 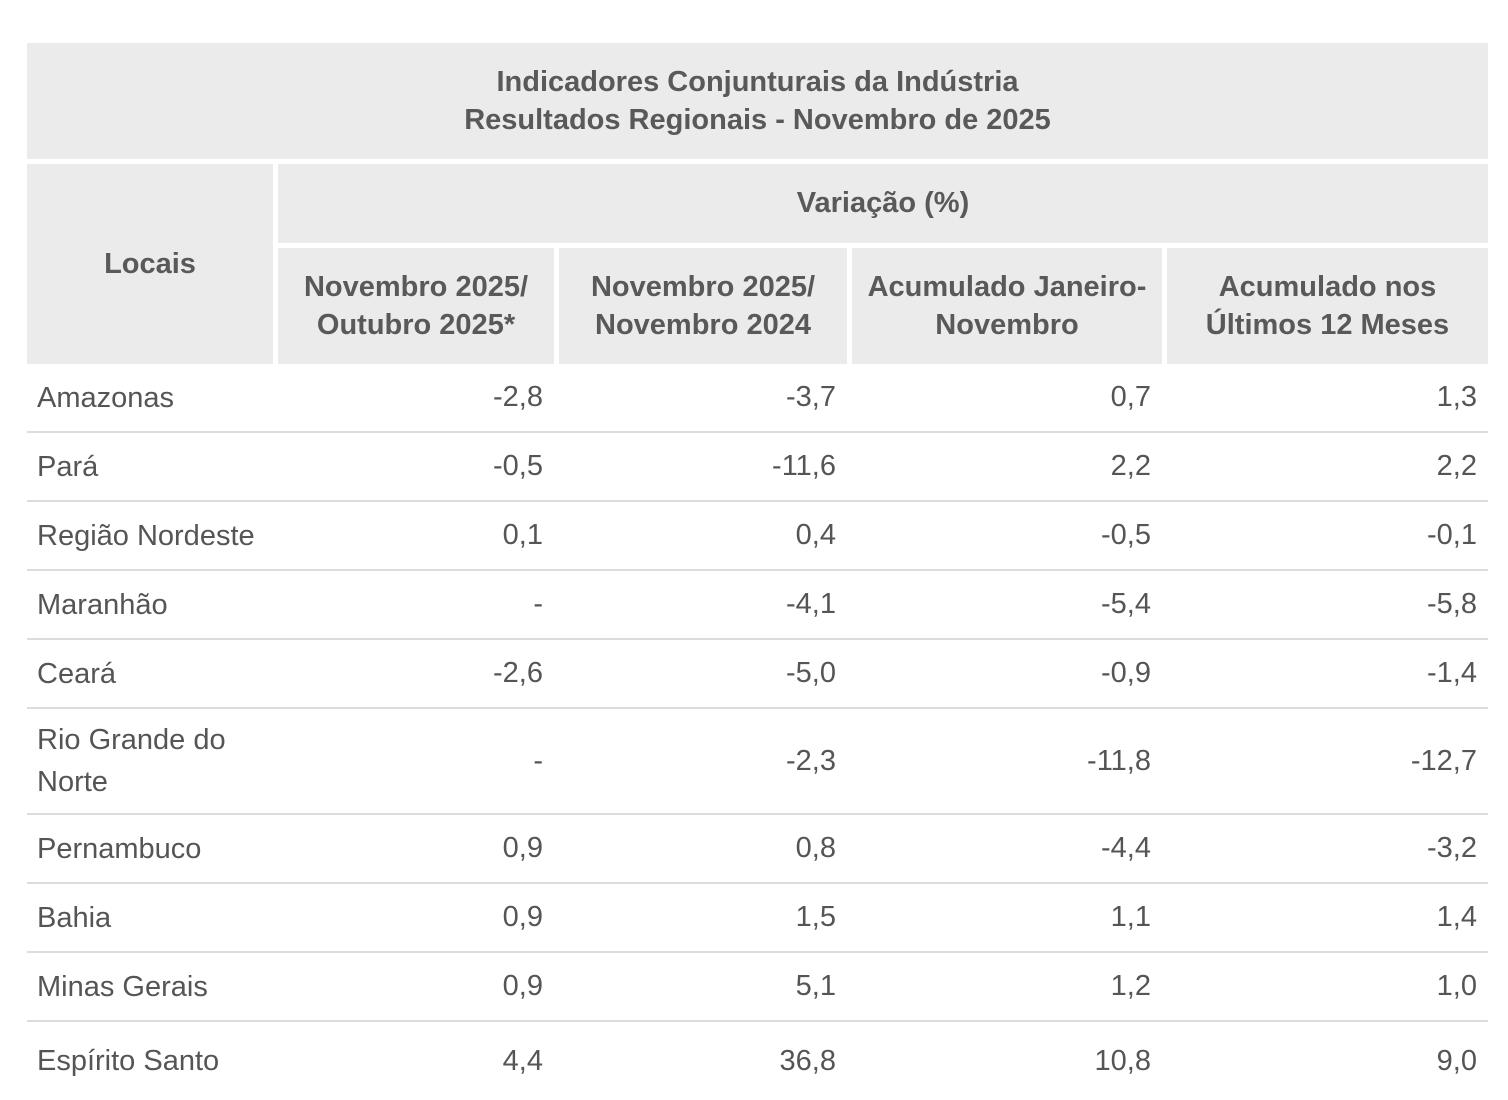 I want to click on cell-value: 0,1, so click(x=522, y=535).